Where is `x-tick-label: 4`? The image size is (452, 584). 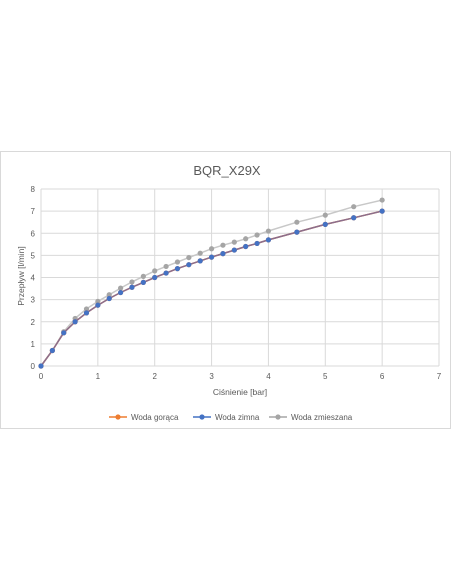 x-tick-label: 4 is located at coordinates (268, 376).